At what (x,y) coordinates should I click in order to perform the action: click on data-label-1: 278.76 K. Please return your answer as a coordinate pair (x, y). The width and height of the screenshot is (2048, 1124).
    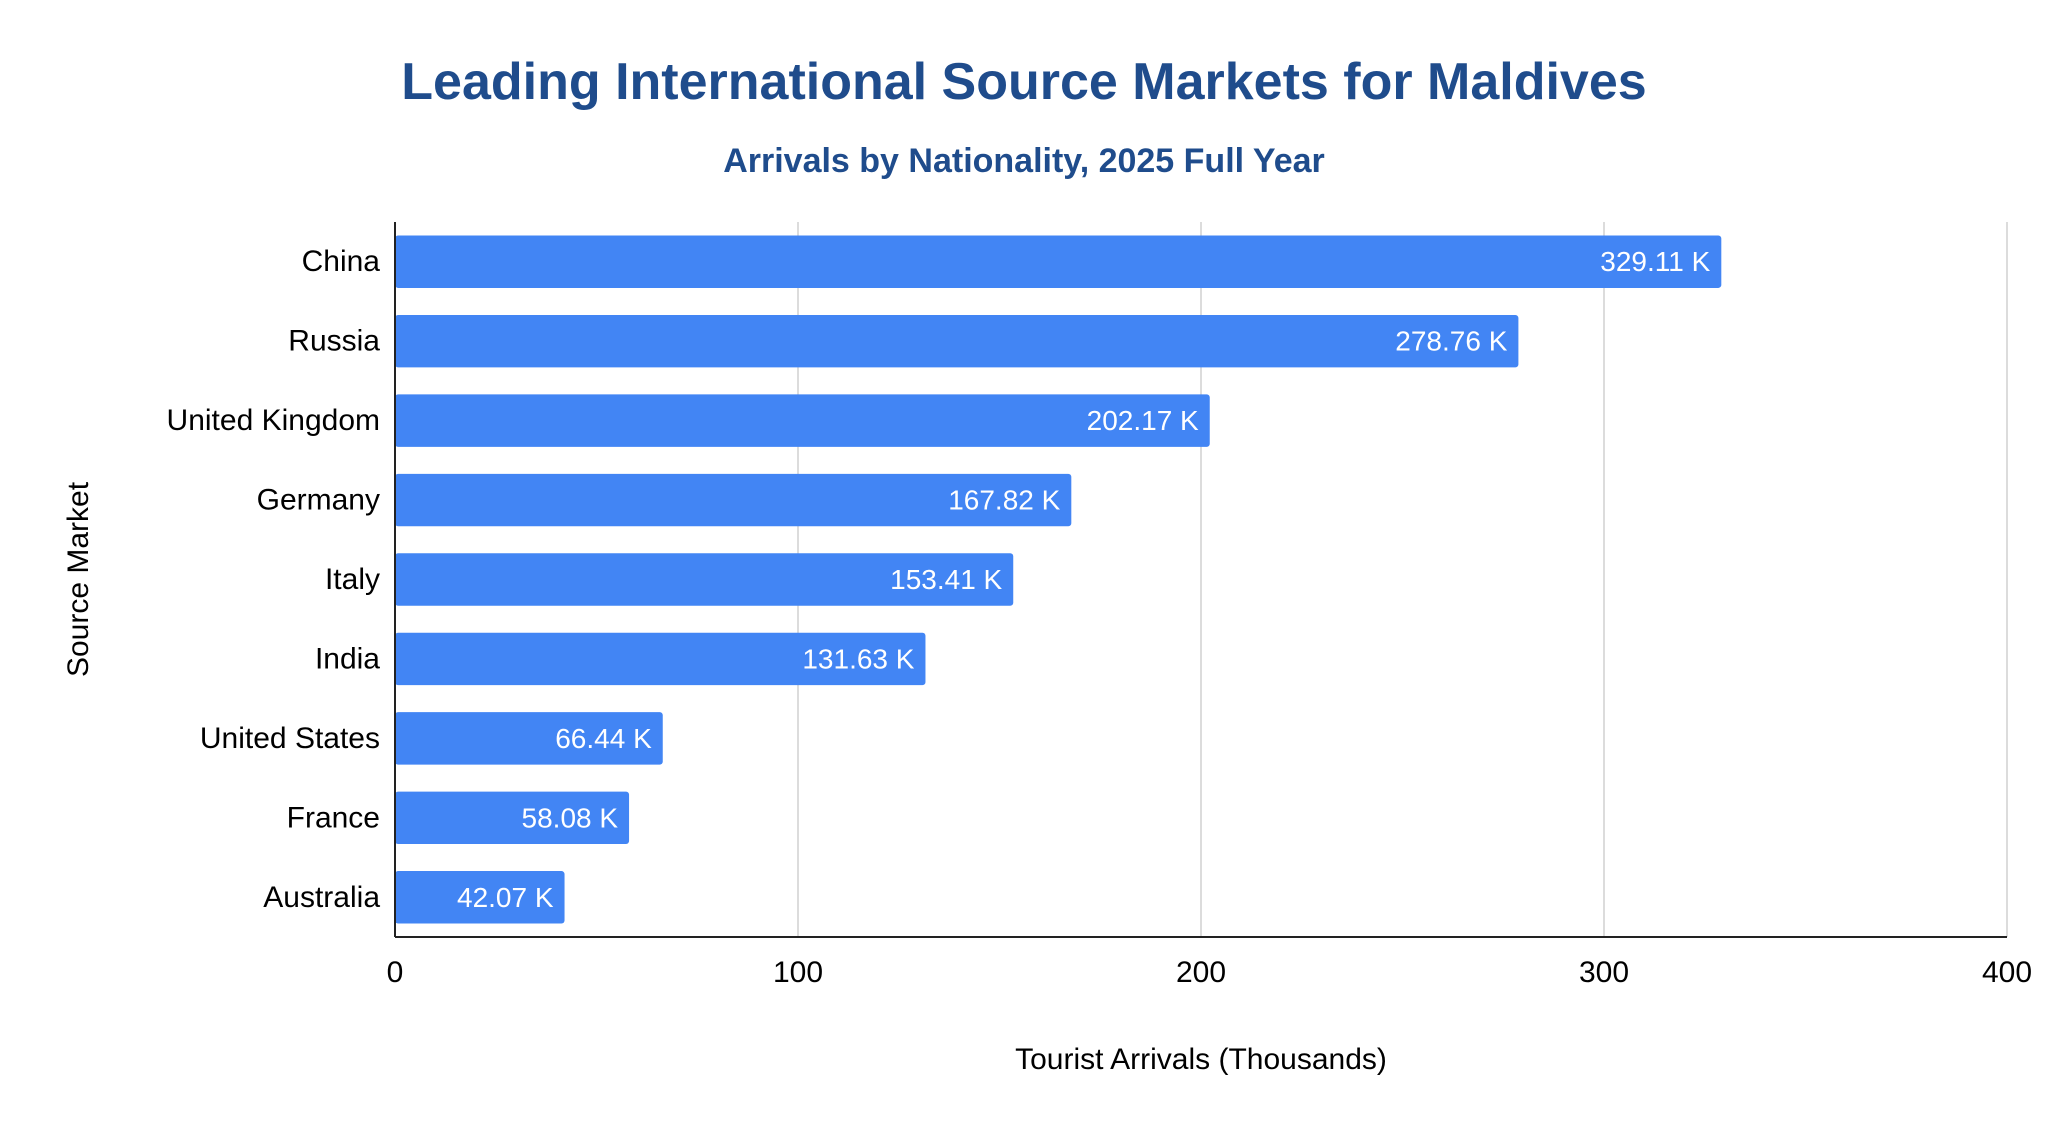
    Looking at the image, I should click on (1451, 341).